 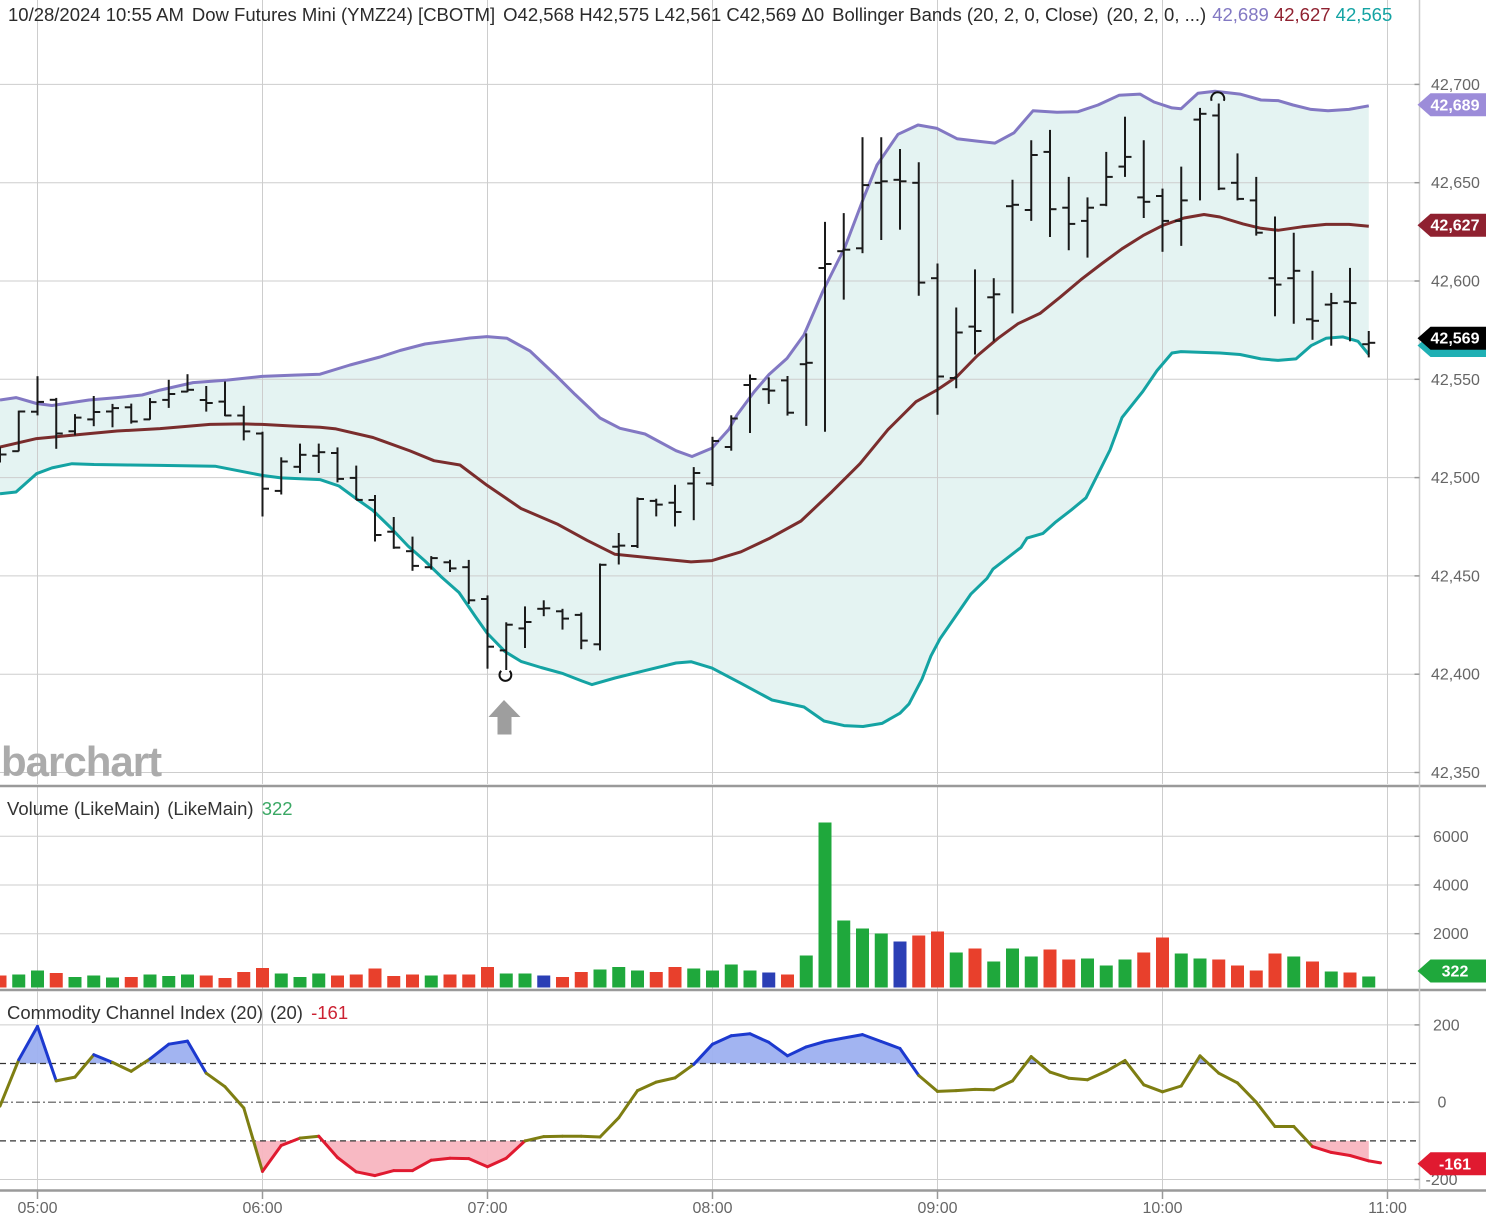 I want to click on svg-text: barchart, so click(x=81, y=761).